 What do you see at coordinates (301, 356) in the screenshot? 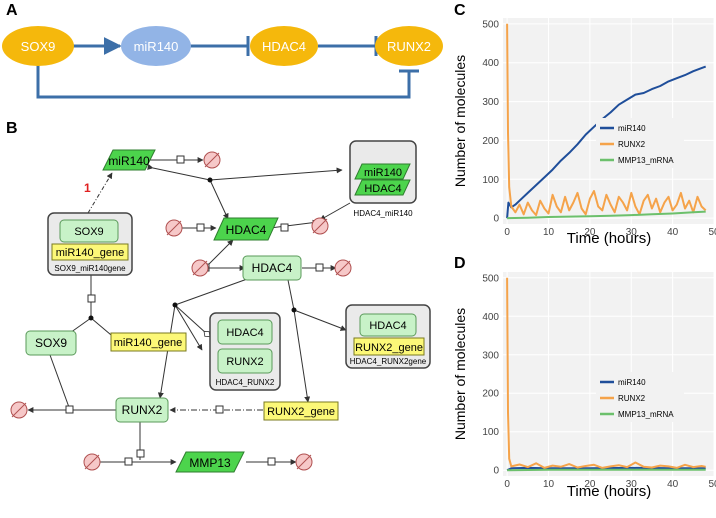
I see `edge-to-runx2gene` at bounding box center [301, 356].